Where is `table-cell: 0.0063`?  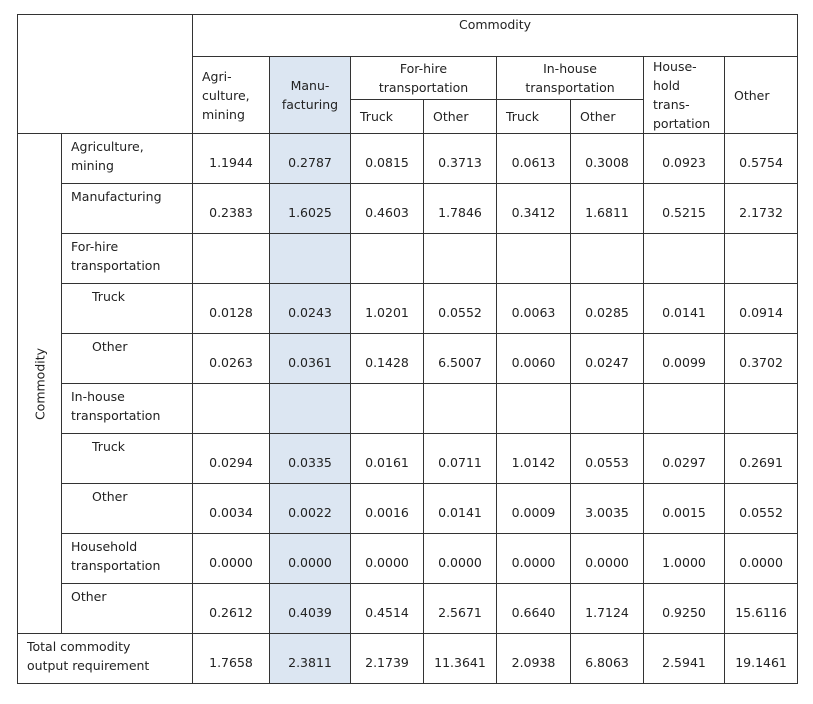 table-cell: 0.0063 is located at coordinates (533, 308).